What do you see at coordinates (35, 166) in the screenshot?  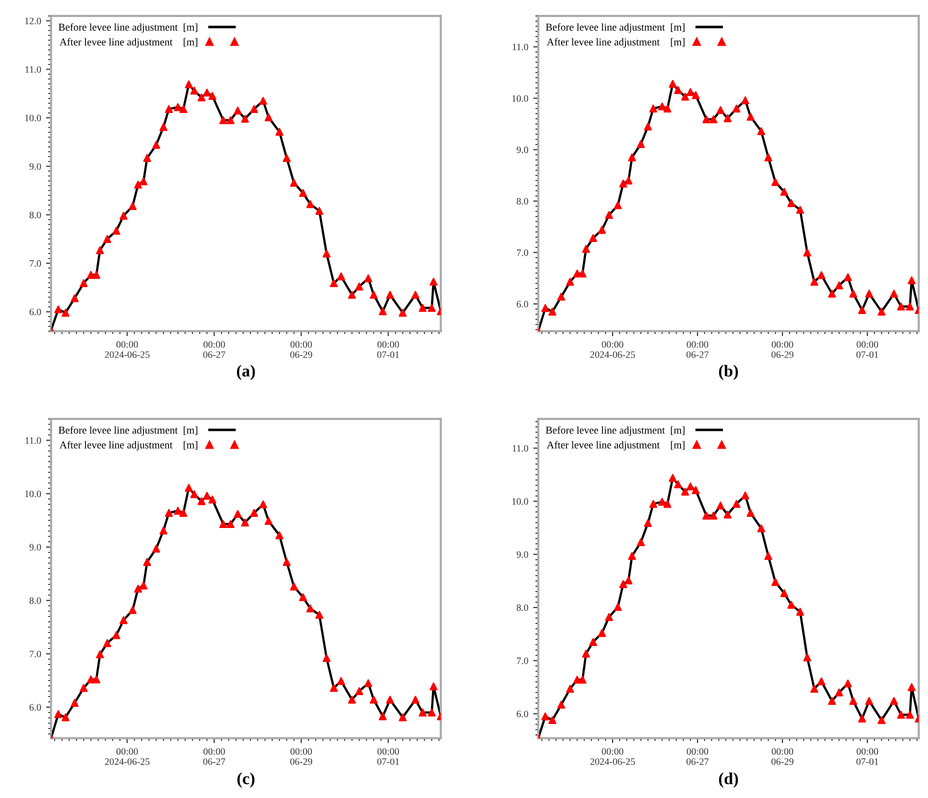 I see `y-tick-label: 9.0` at bounding box center [35, 166].